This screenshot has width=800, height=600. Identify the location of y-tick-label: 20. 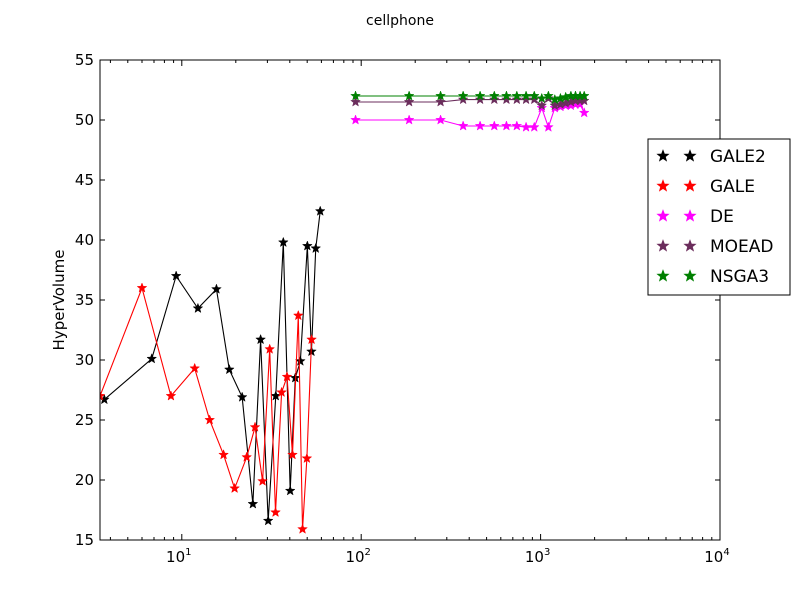
(84, 480).